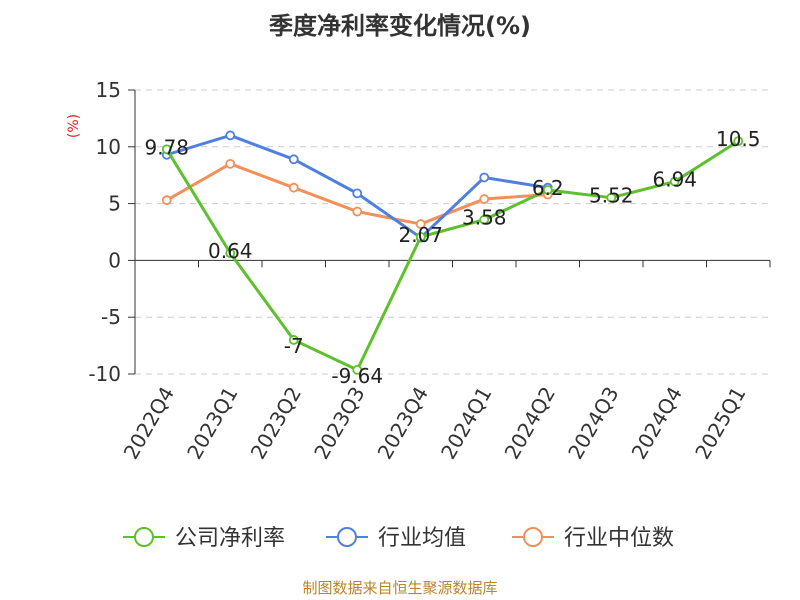 The height and width of the screenshot is (600, 800). I want to click on data-label: 6.94, so click(674, 180).